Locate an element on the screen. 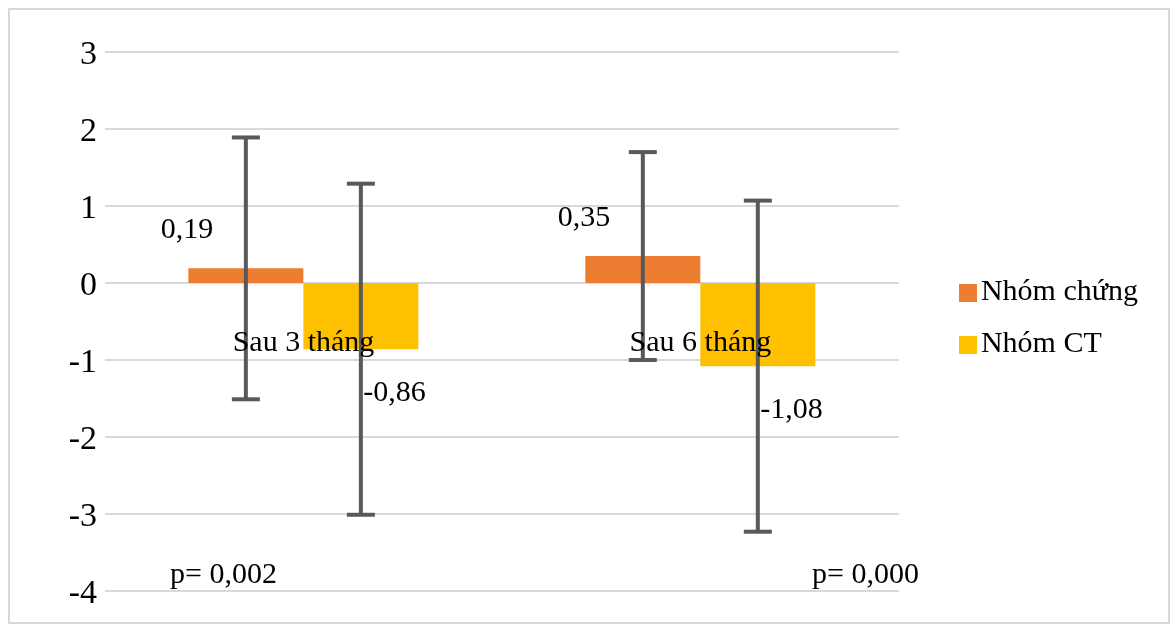 The height and width of the screenshot is (630, 1176). y-tick-label: -3 is located at coordinates (82, 515).